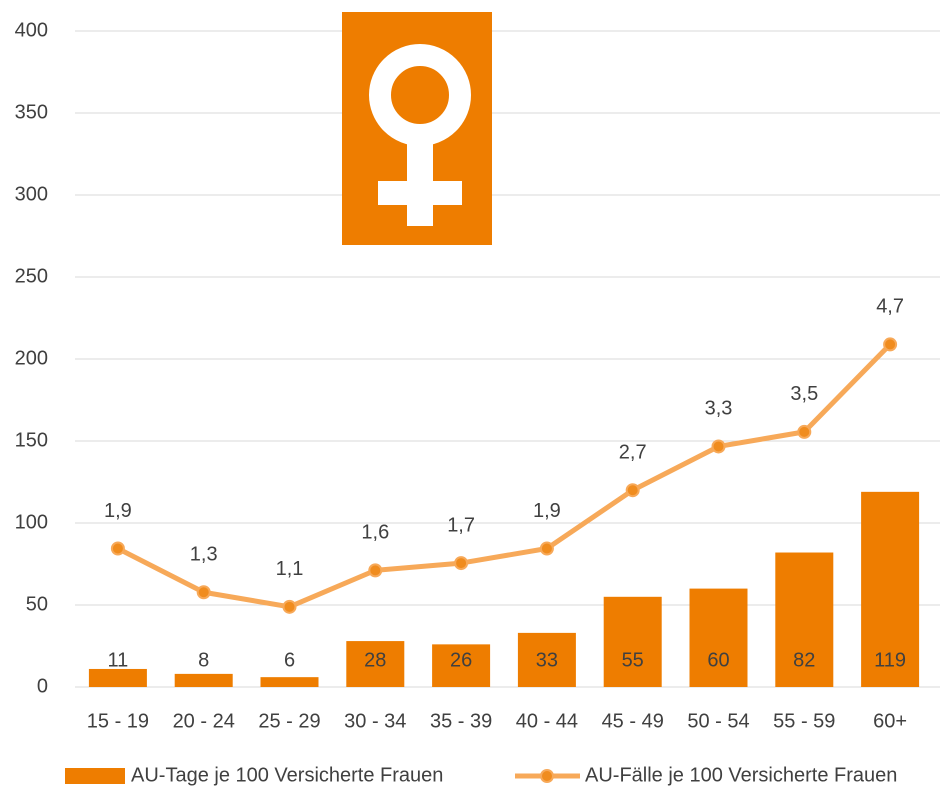  What do you see at coordinates (804, 721) in the screenshot?
I see `x-tick-label: 55 - 59` at bounding box center [804, 721].